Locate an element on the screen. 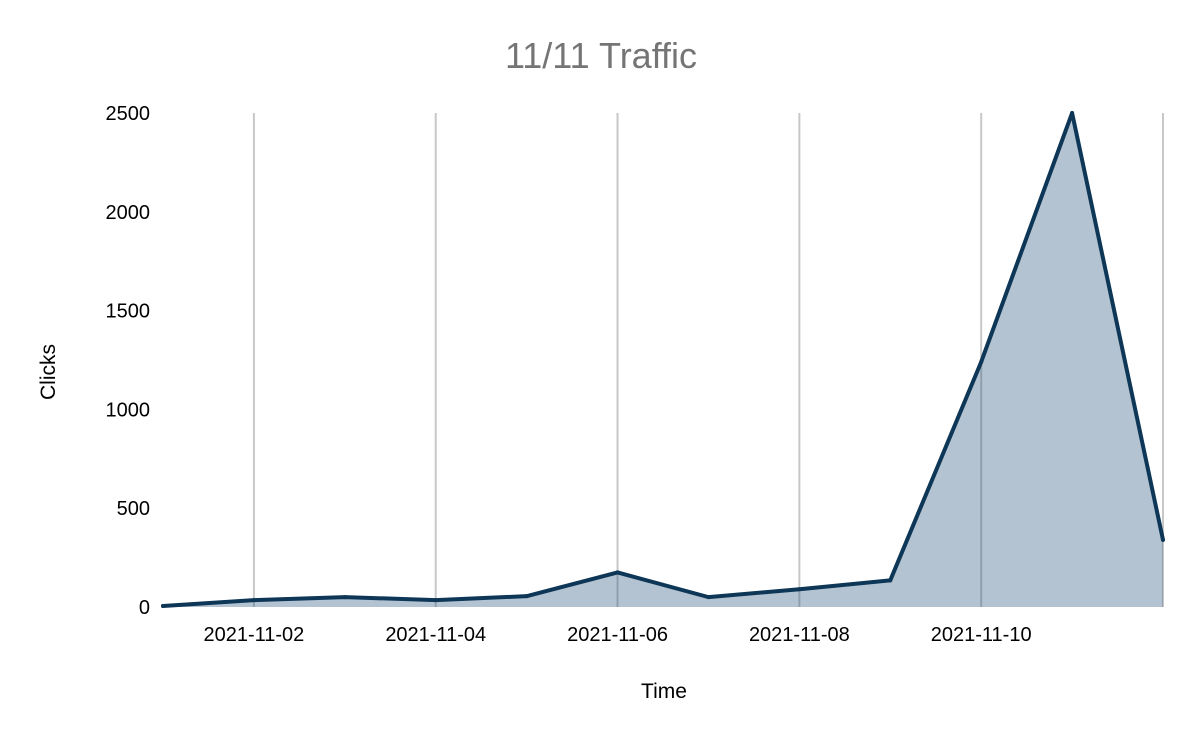 Image resolution: width=1200 pixels, height=747 pixels. y-axis-title: Clicks is located at coordinates (48, 372).